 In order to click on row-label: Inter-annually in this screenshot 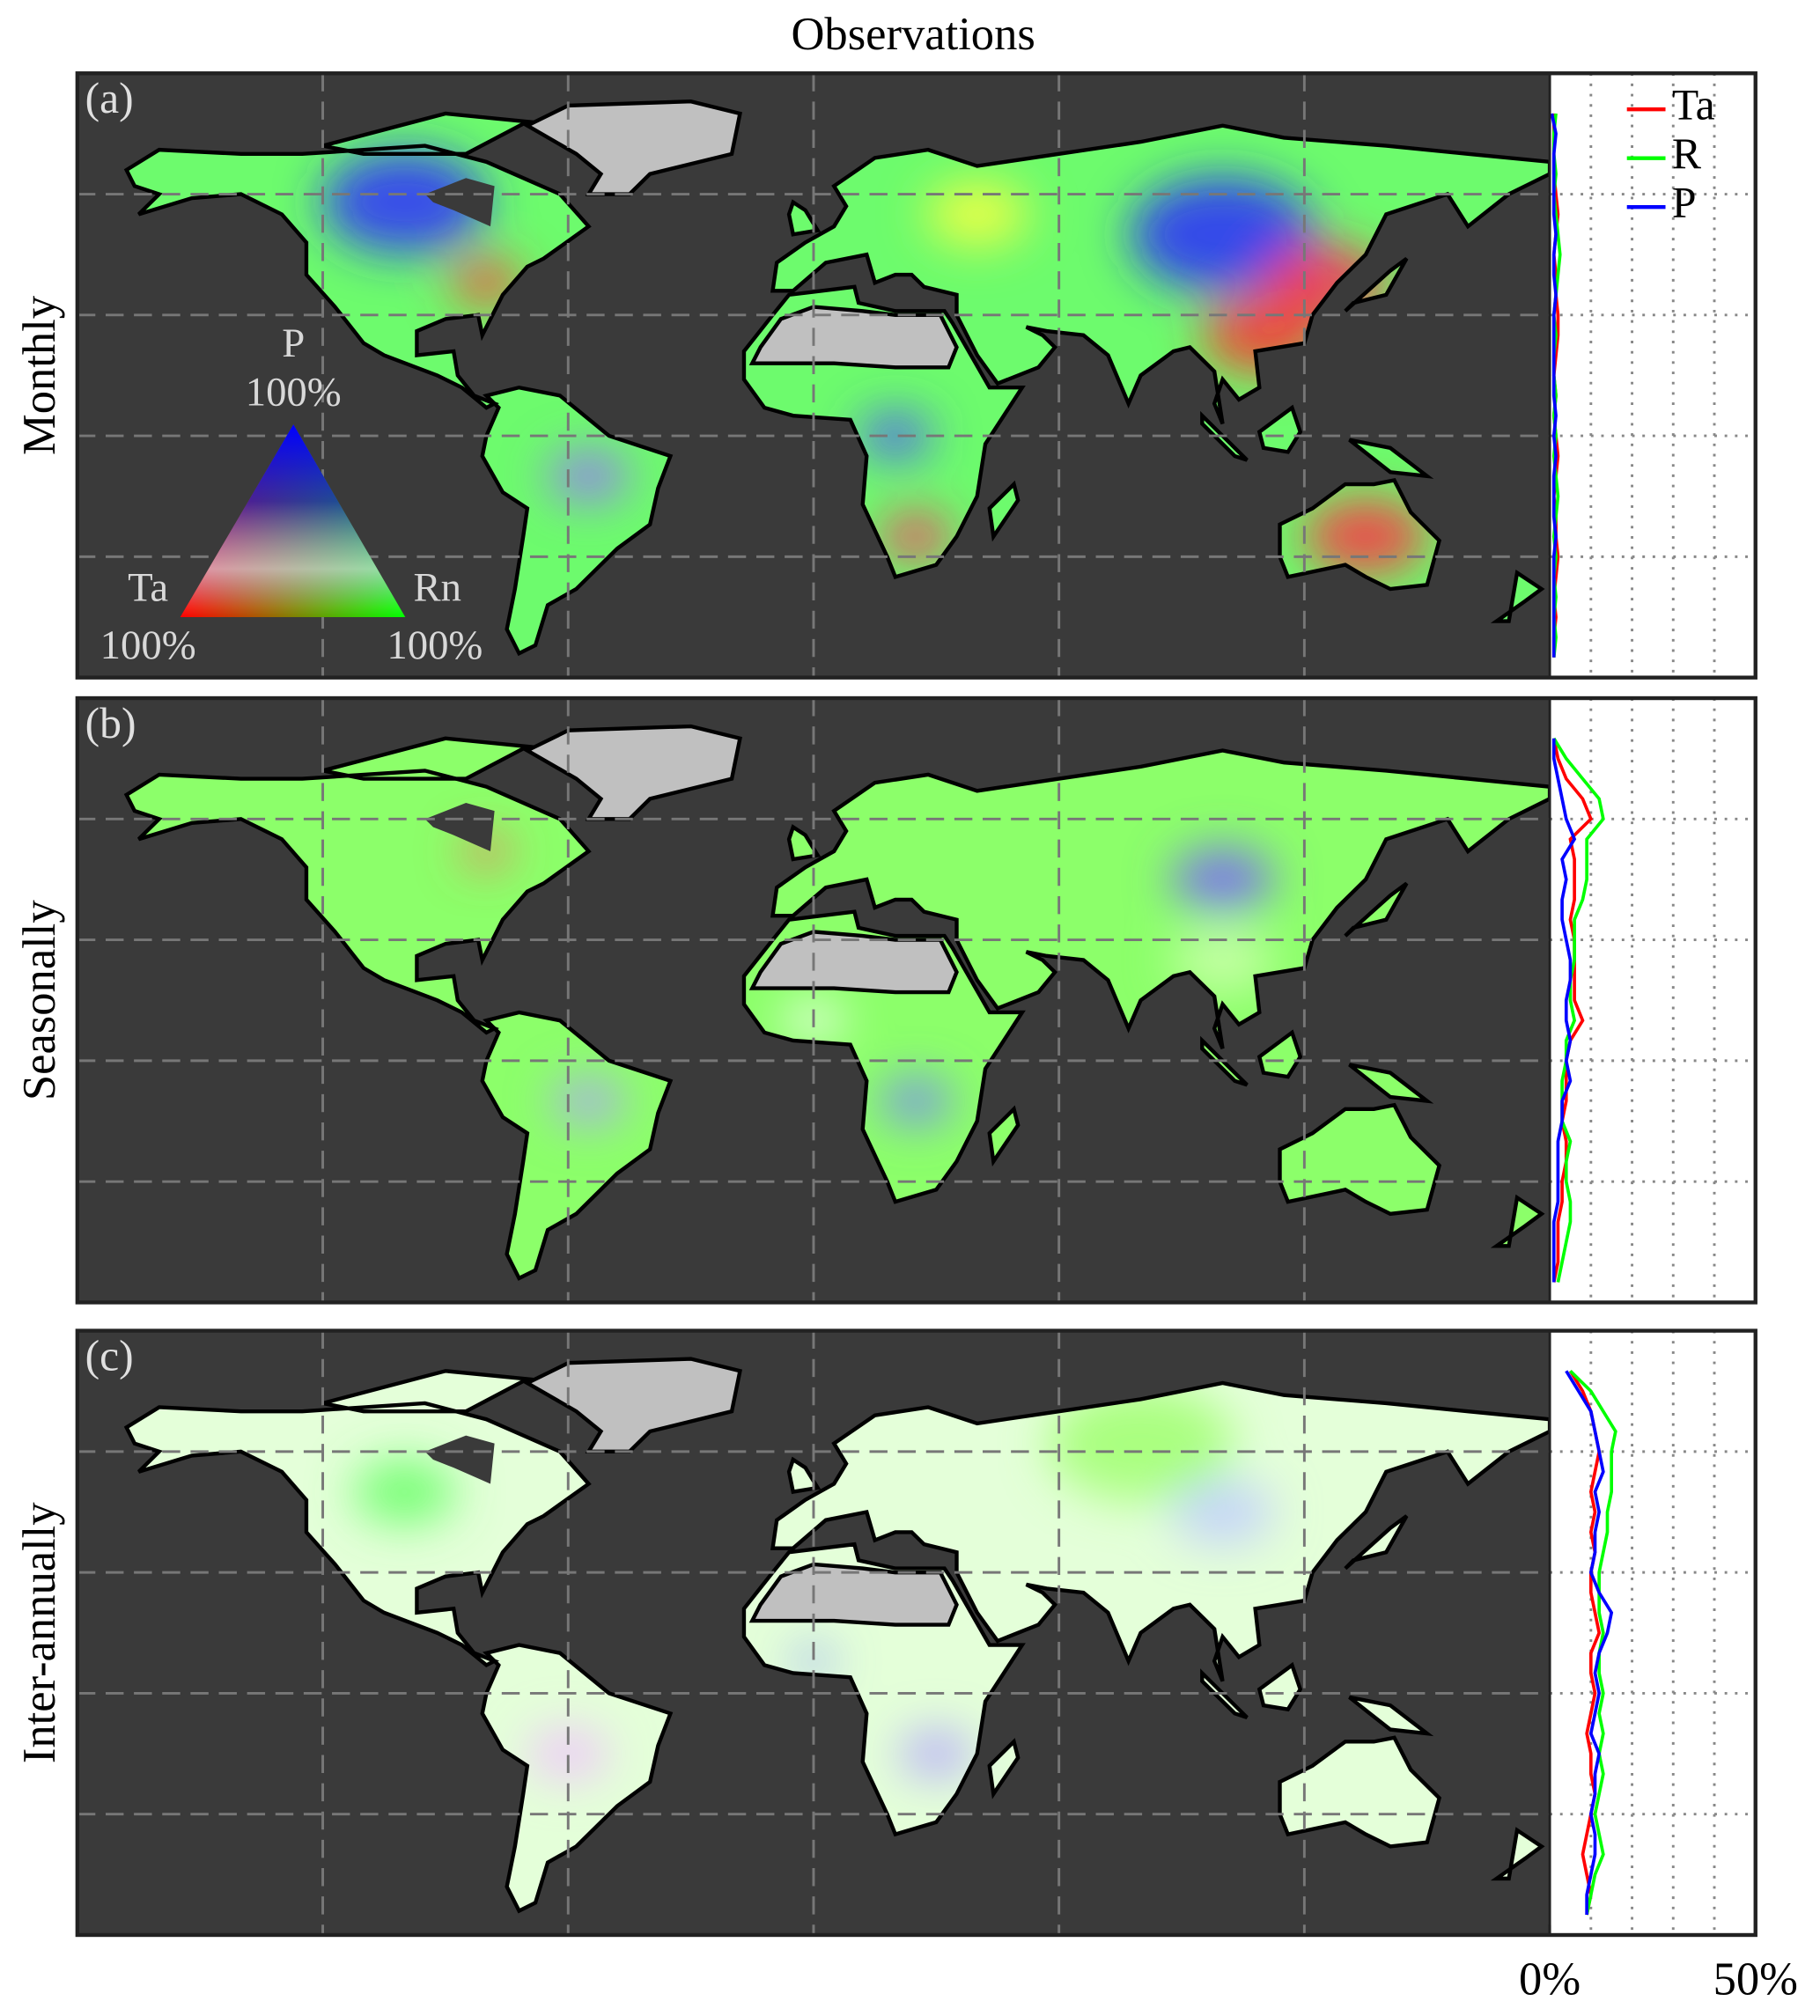, I will do `click(39, 1632)`.